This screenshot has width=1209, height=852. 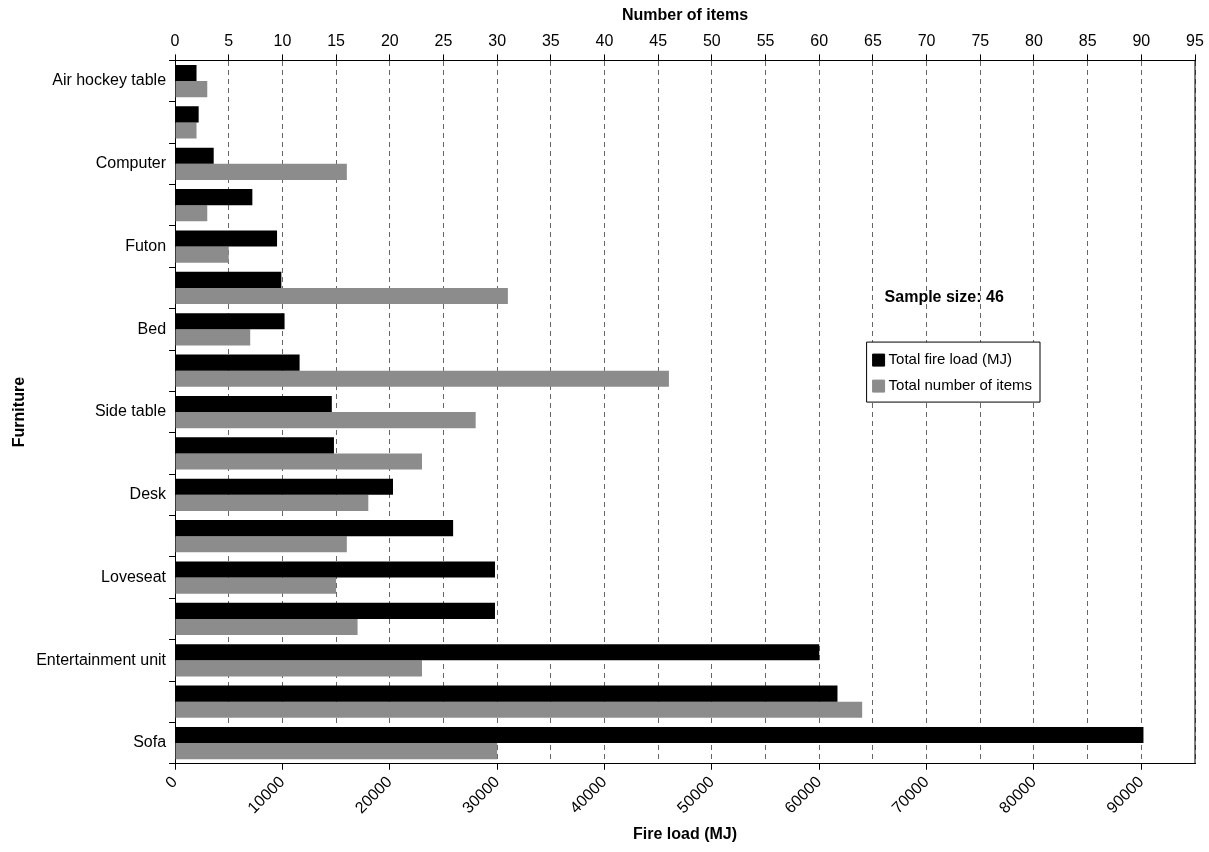 What do you see at coordinates (134, 576) in the screenshot?
I see `y-tick-label: Loveseat` at bounding box center [134, 576].